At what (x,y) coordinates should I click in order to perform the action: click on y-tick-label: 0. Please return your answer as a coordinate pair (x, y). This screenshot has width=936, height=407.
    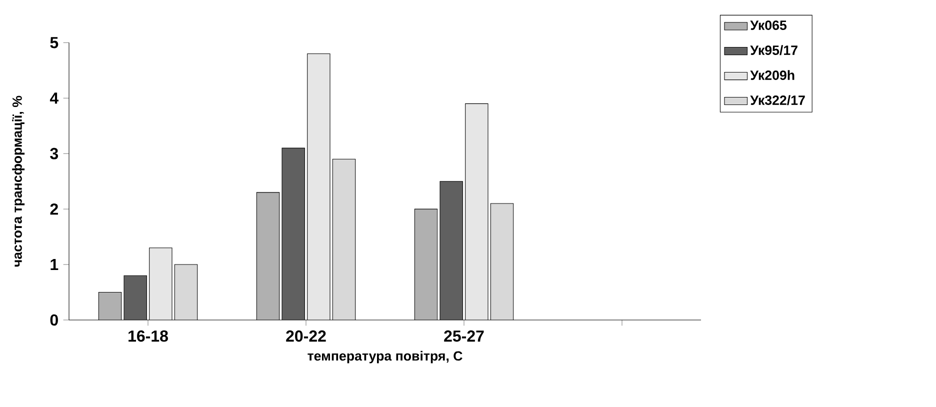
    Looking at the image, I should click on (54, 320).